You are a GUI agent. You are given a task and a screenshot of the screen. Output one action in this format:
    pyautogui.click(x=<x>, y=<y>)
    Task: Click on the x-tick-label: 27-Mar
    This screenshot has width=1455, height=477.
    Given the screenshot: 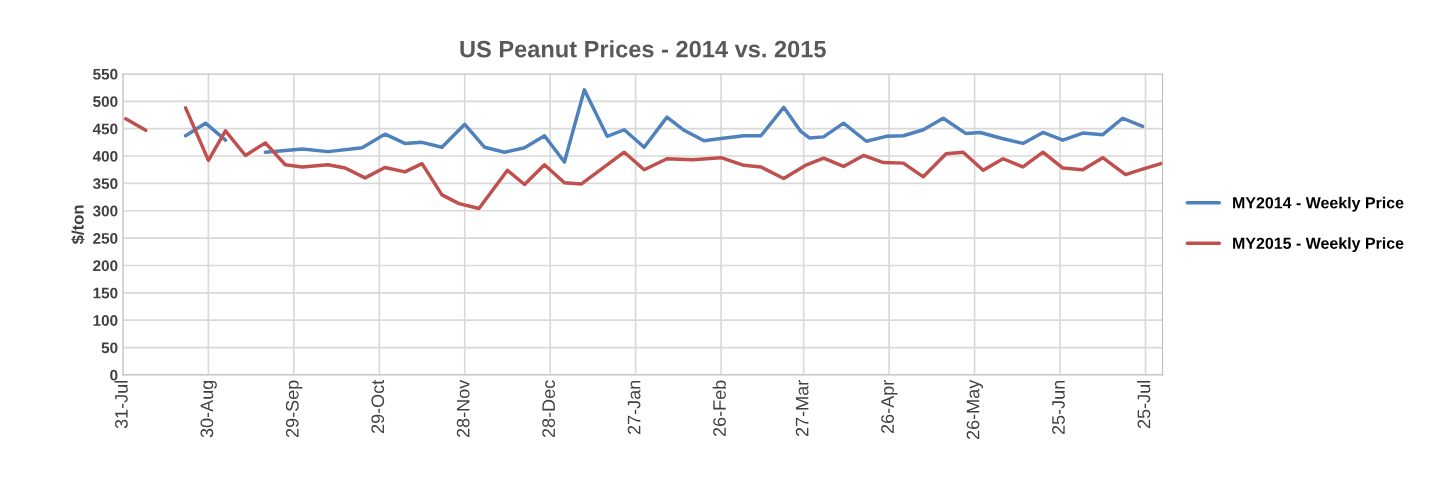 What is the action you would take?
    pyautogui.click(x=802, y=408)
    